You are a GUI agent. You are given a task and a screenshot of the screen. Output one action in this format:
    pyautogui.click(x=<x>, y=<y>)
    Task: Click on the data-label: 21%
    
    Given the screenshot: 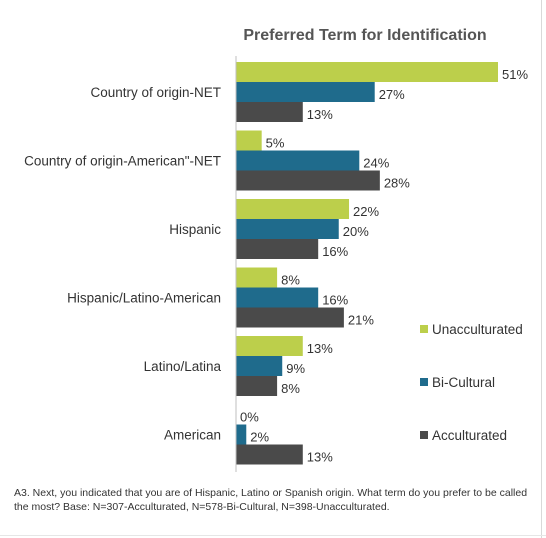 What is the action you would take?
    pyautogui.click(x=361, y=320)
    